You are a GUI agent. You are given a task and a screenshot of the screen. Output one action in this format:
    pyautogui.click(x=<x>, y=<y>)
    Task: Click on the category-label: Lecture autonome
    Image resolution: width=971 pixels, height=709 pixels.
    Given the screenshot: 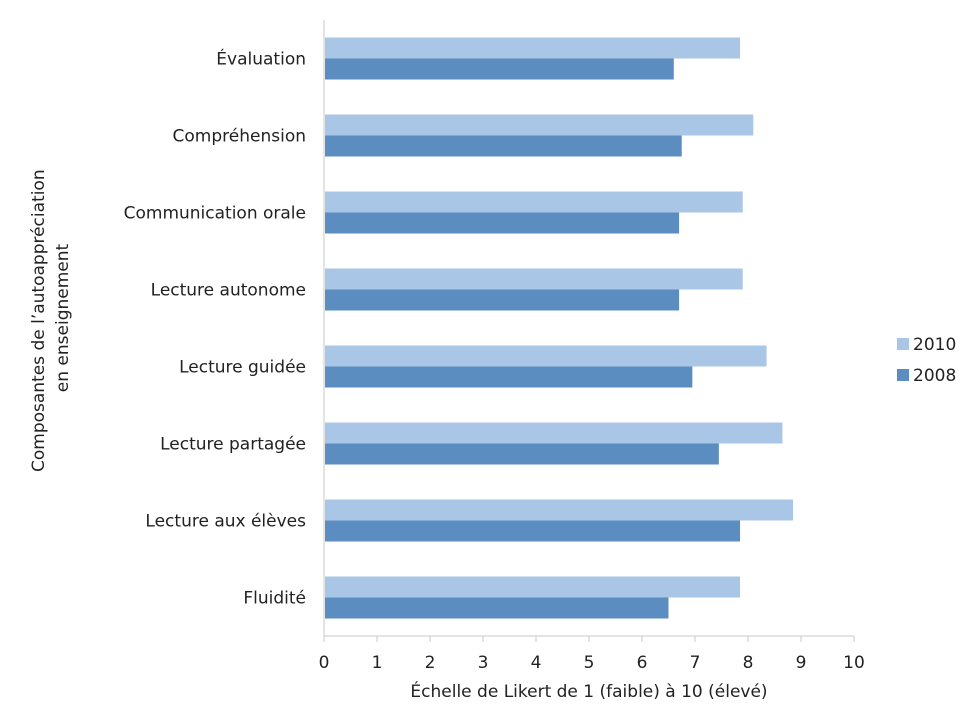 What is the action you would take?
    pyautogui.click(x=228, y=291)
    